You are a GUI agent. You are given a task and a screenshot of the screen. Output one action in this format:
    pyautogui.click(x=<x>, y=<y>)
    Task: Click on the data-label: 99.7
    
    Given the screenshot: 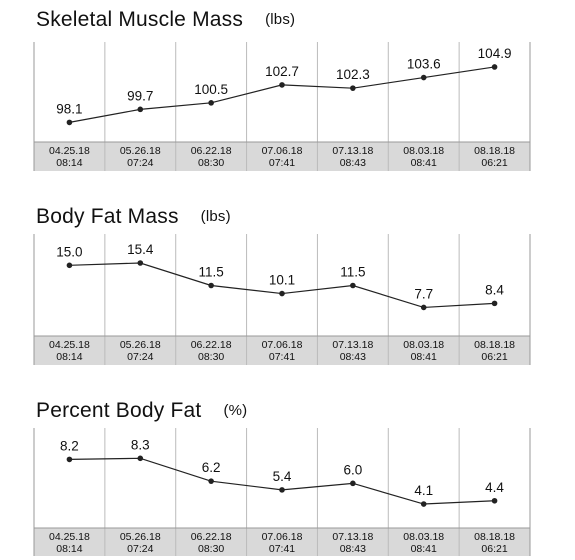 What is the action you would take?
    pyautogui.click(x=140, y=95)
    